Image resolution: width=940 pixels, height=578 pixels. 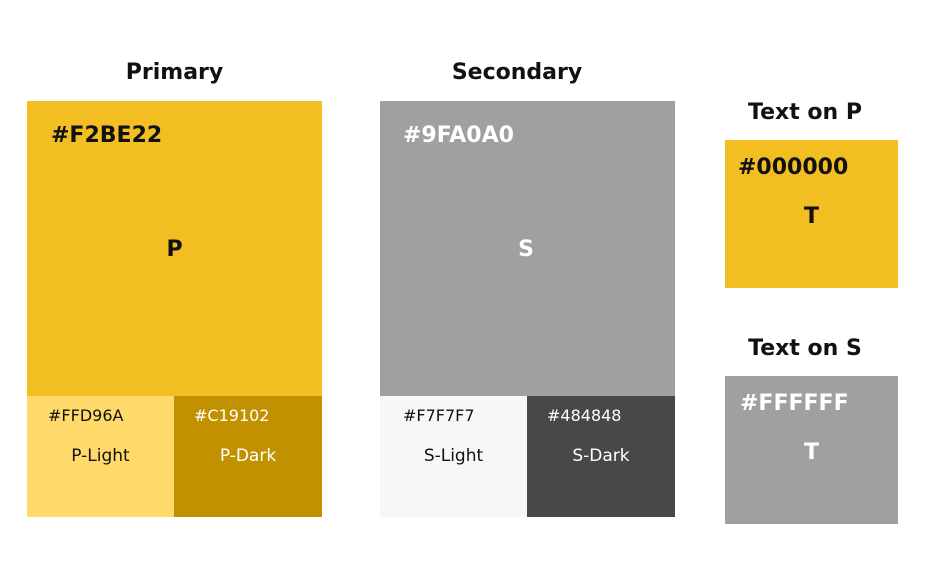 I want to click on text-on-p-swatch: #000000 T, so click(x=811, y=214).